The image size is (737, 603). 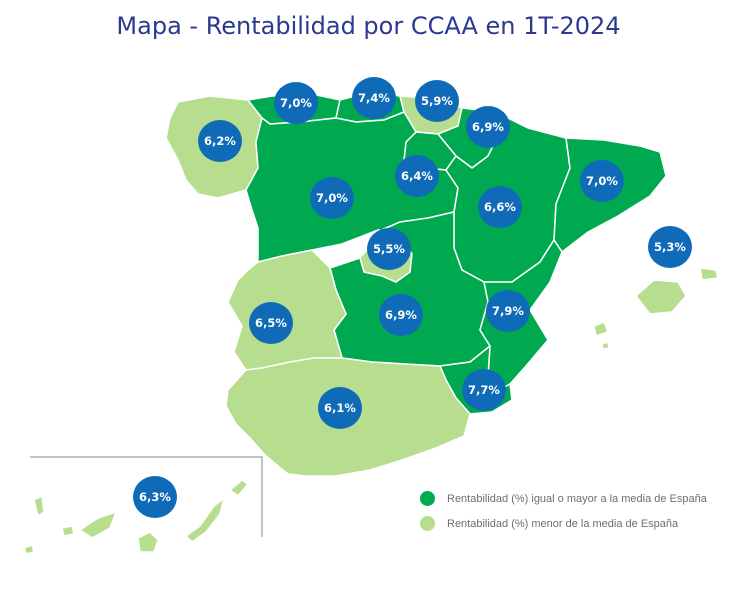 I want to click on value-bubble-label: 5,3%, so click(x=670, y=247).